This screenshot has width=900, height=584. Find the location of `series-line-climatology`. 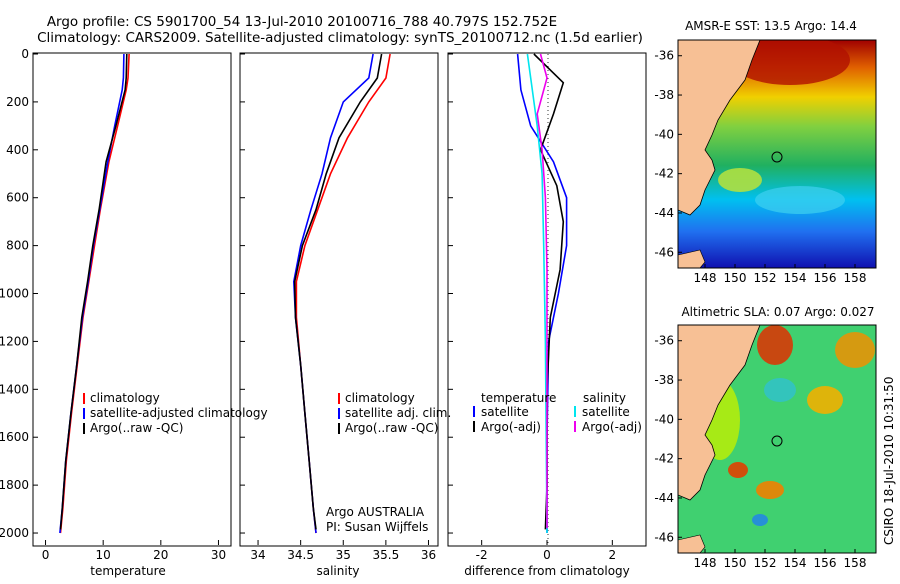

series-line-climatology is located at coordinates (94, 293).